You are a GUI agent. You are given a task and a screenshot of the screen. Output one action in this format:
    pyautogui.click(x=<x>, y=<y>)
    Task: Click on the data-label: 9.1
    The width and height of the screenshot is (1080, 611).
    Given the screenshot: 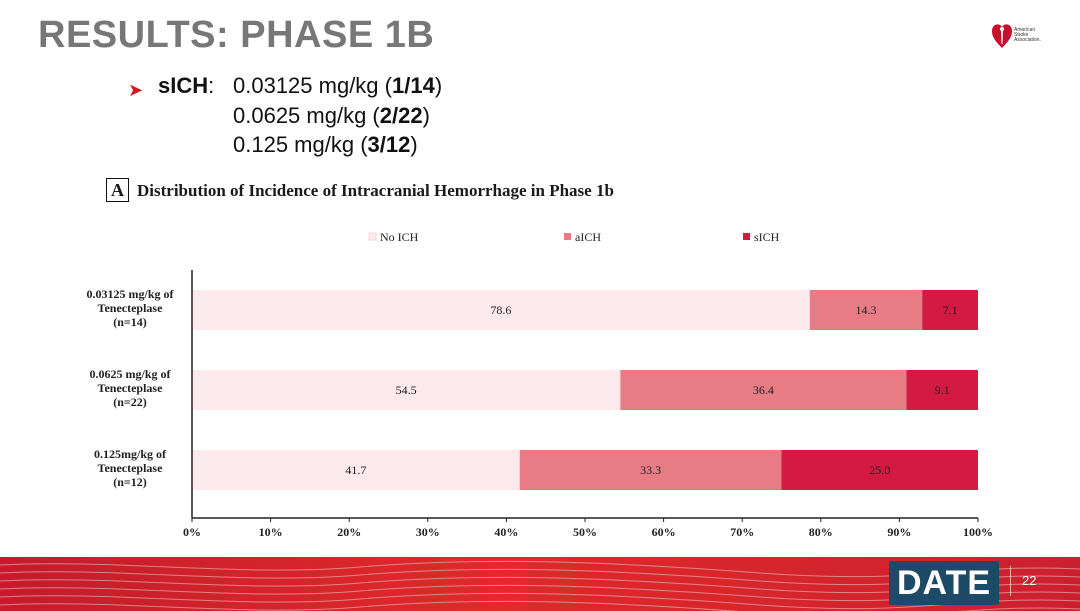 What is the action you would take?
    pyautogui.click(x=942, y=390)
    